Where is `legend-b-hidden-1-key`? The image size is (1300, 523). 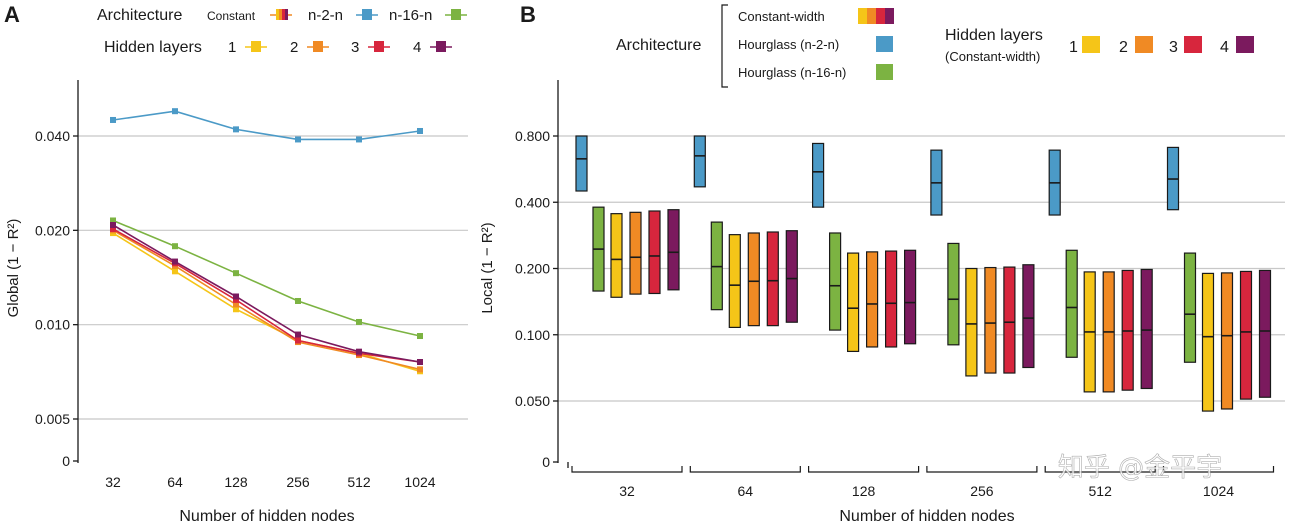
legend-b-hidden-1-key is located at coordinates (1091, 44).